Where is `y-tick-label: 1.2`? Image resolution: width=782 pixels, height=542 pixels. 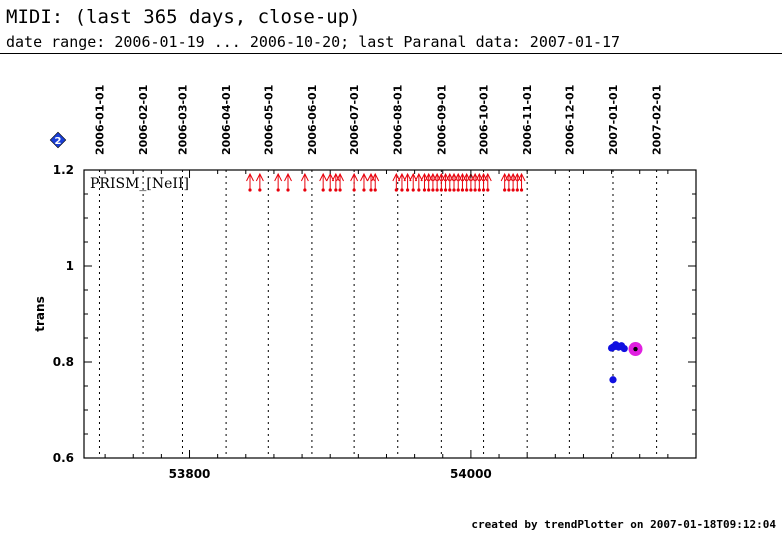
y-tick-label: 1.2 is located at coordinates (63, 170).